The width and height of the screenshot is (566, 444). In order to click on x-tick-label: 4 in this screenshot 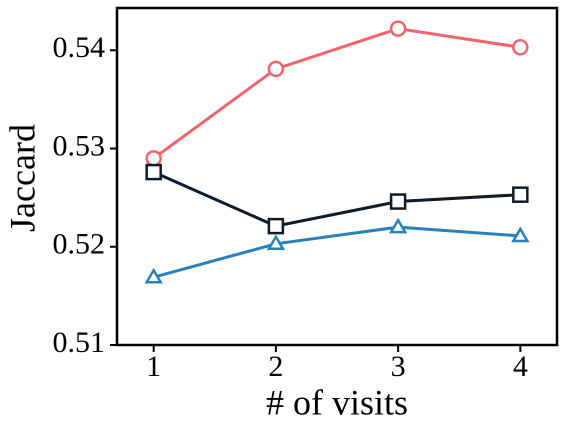, I will do `click(520, 366)`.